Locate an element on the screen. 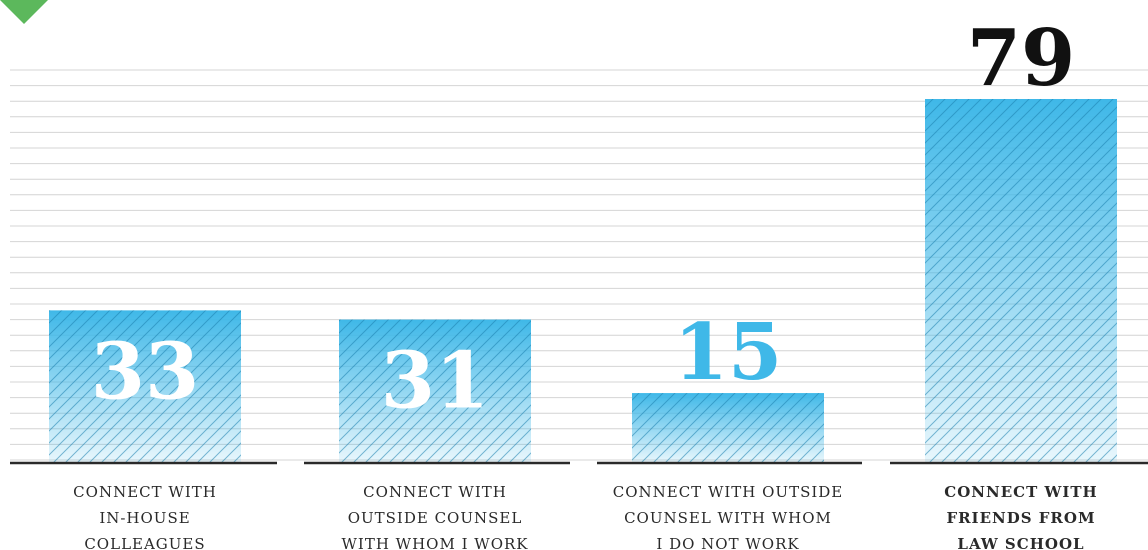 The image size is (1148, 550). category-label-line: FRIENDS FROM is located at coordinates (1020, 518).